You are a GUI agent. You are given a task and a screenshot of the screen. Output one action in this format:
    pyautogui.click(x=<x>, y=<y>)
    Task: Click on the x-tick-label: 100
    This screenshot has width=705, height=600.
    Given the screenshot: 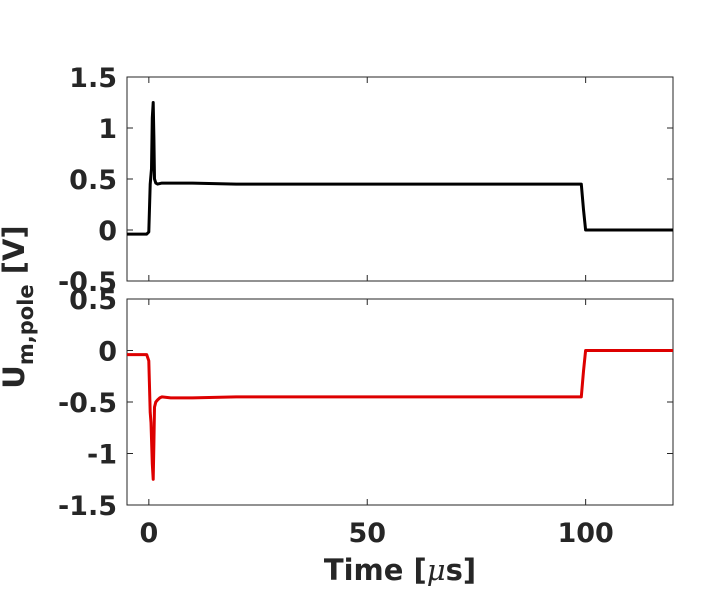 What is the action you would take?
    pyautogui.click(x=585, y=533)
    